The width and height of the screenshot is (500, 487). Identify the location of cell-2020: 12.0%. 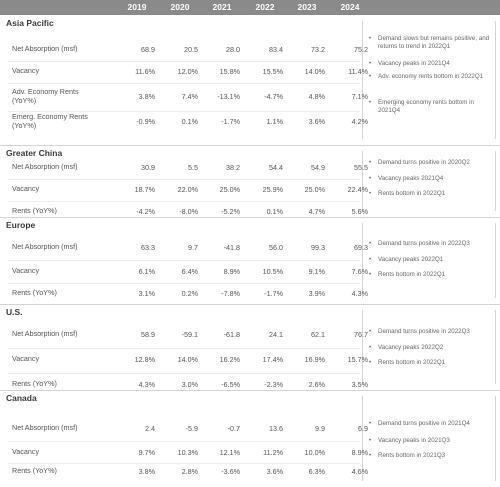
(187, 71).